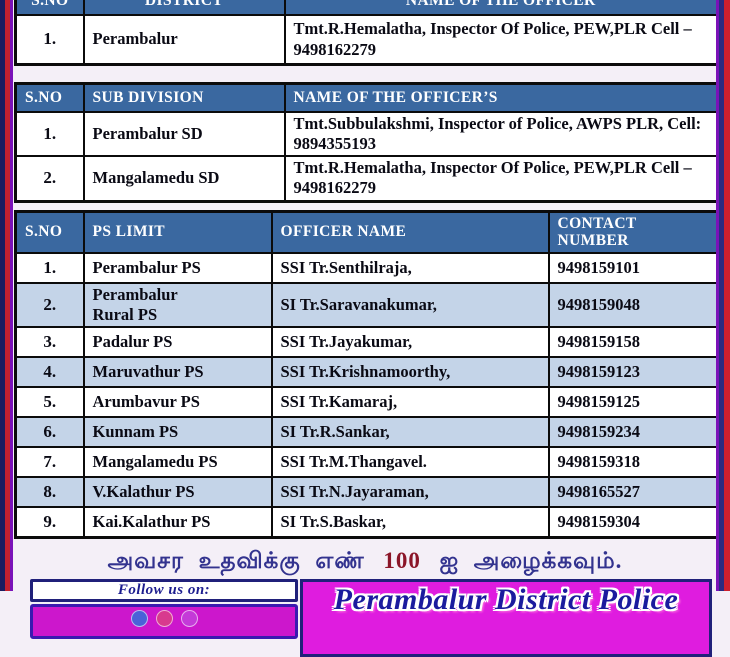 The height and width of the screenshot is (657, 730). I want to click on emergency-notice: அவசர உதவிக்கு எண் 100 ஐ அழைக்கவும்., so click(365, 561).